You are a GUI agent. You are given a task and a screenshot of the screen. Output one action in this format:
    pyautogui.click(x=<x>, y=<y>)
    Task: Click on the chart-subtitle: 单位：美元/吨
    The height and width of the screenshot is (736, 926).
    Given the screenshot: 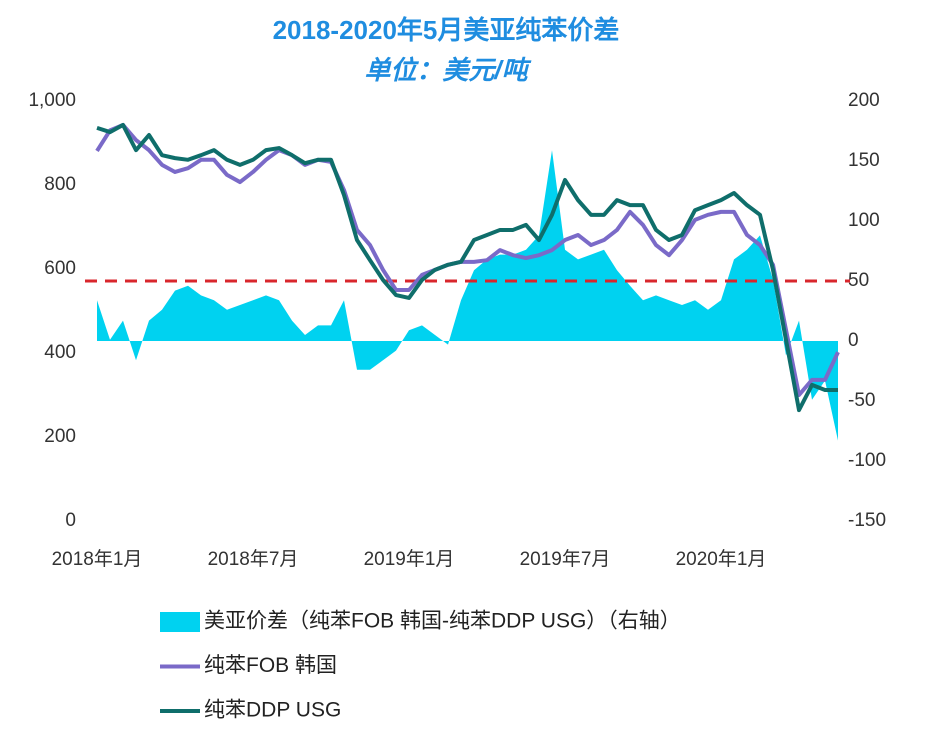 What is the action you would take?
    pyautogui.click(x=447, y=70)
    